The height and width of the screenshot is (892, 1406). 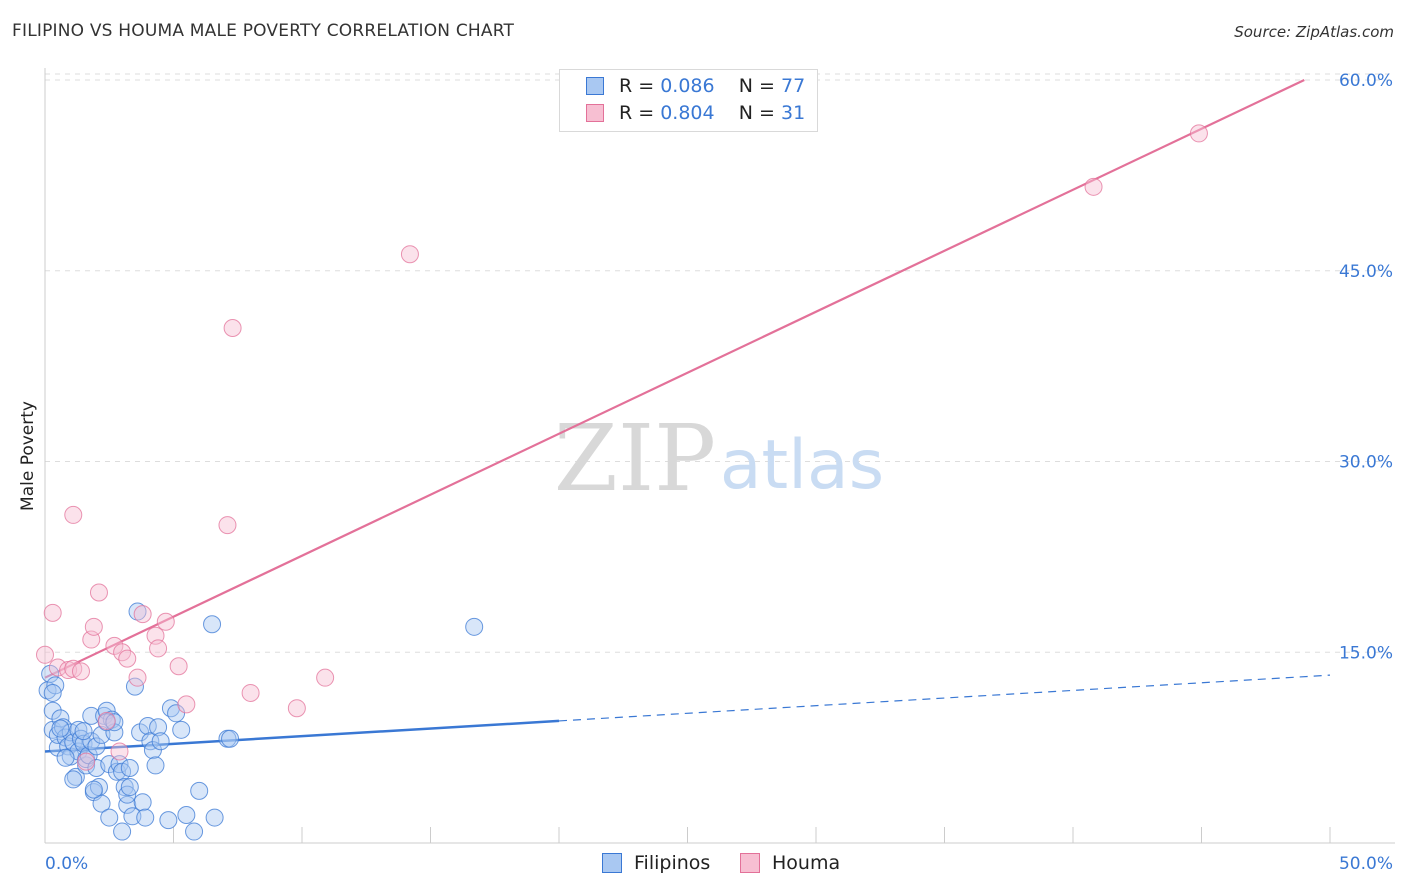 I want to click on y-tick-label: 45.0%, so click(x=1366, y=272).